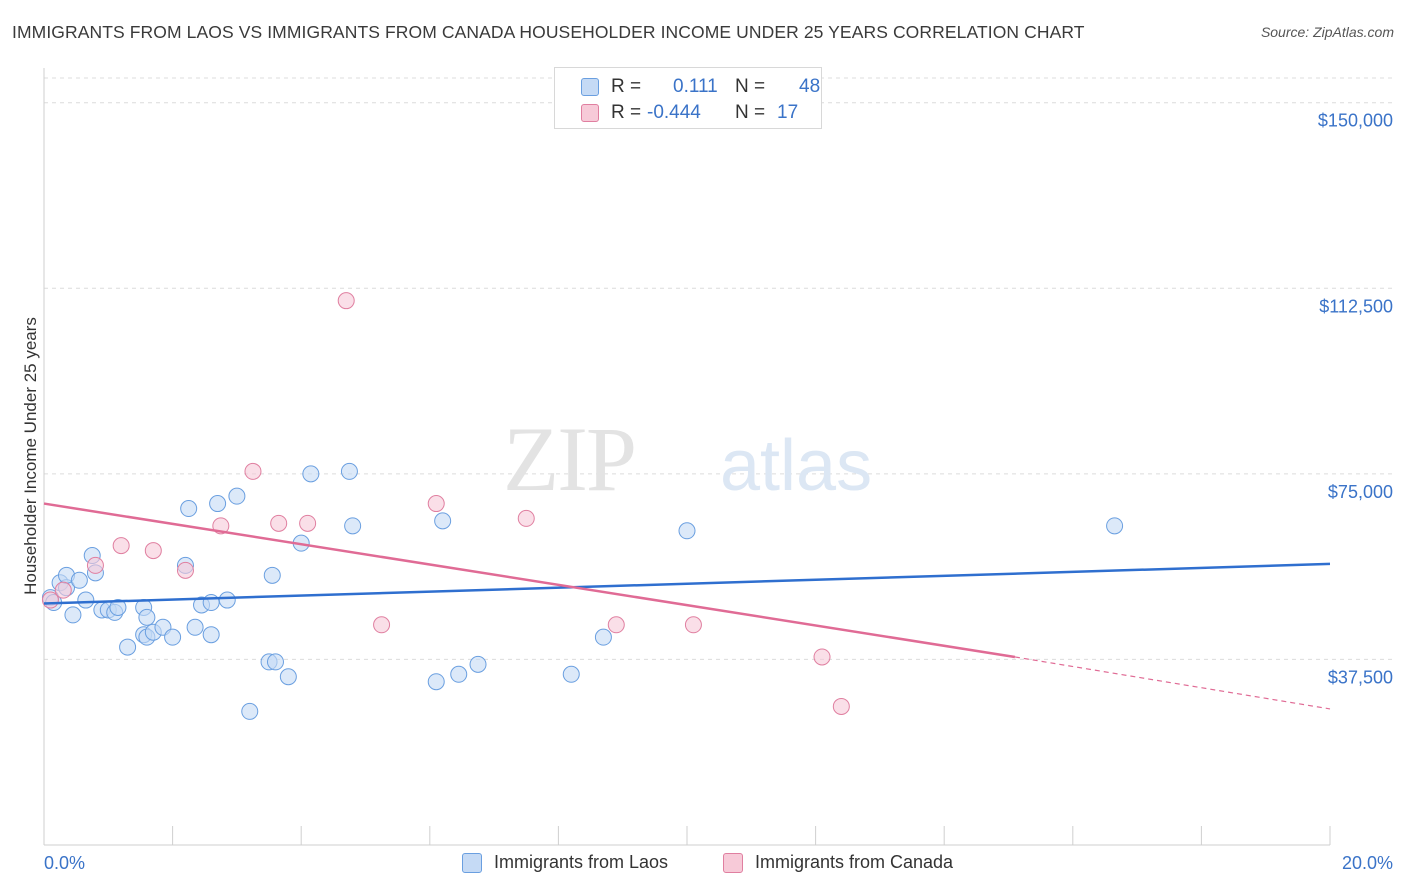 The height and width of the screenshot is (892, 1406). Describe the element at coordinates (687, 459) in the screenshot. I see `watermark: ZIP atlas` at that location.